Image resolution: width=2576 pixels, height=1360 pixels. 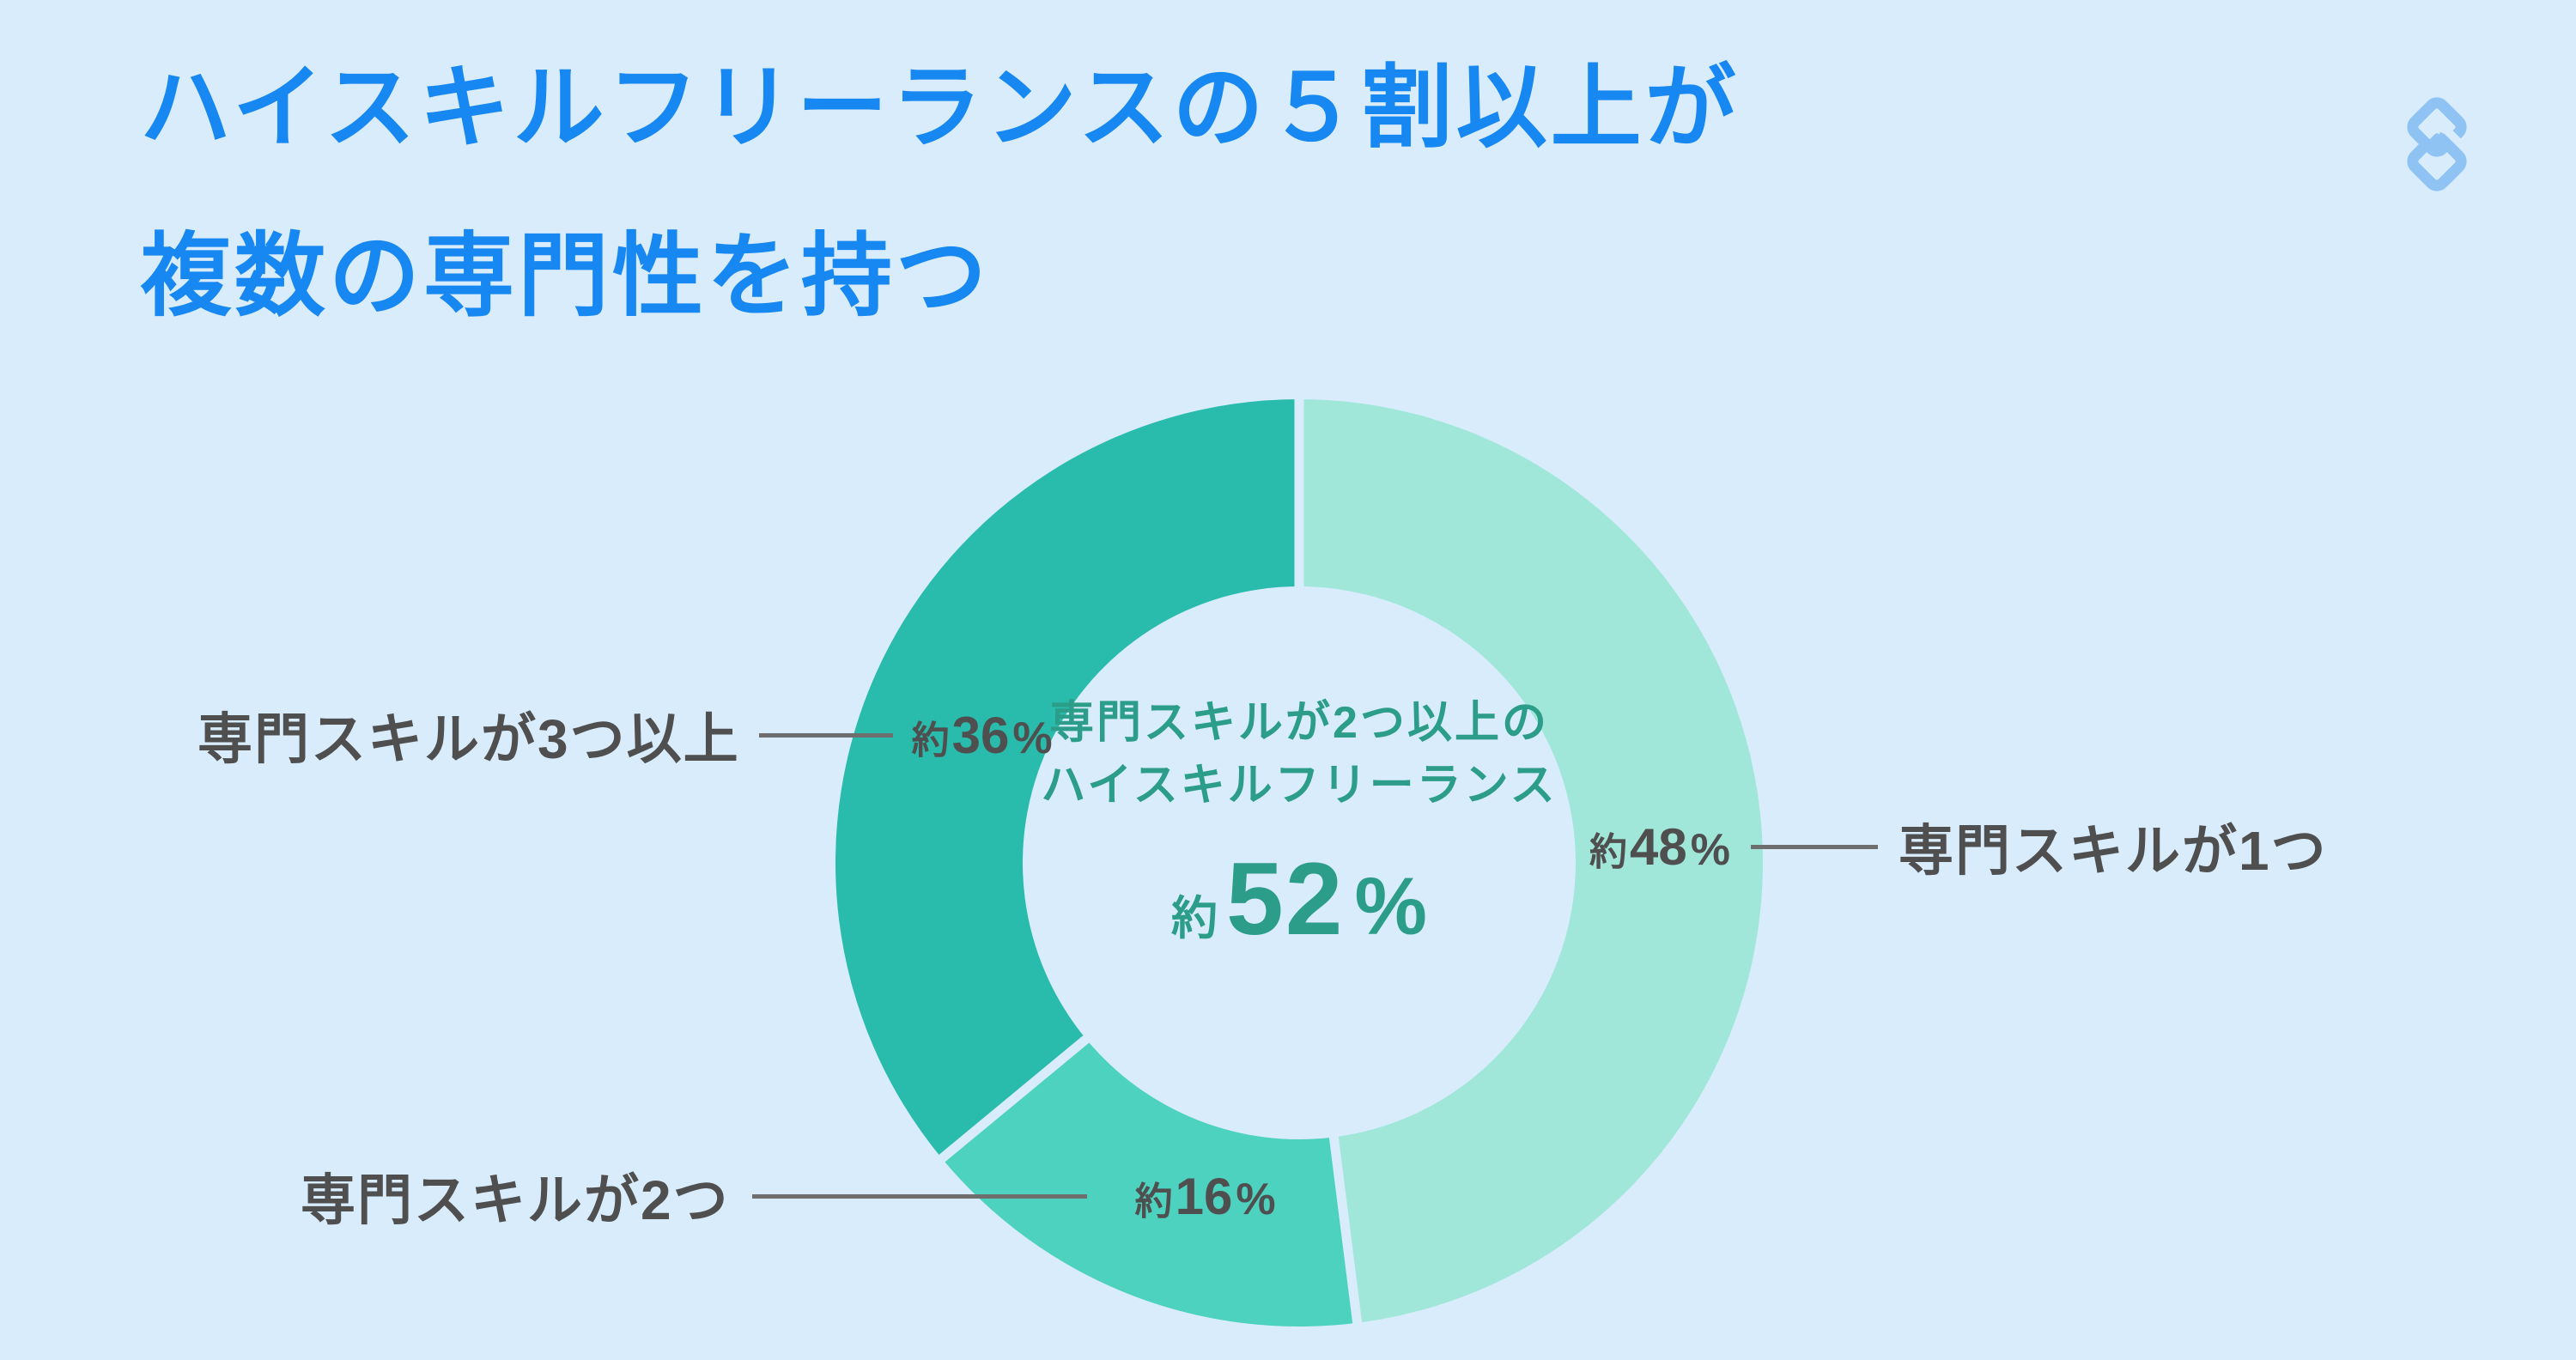 What do you see at coordinates (565, 277) in the screenshot?
I see `page-title-line2: 複数の専門性を持つ` at bounding box center [565, 277].